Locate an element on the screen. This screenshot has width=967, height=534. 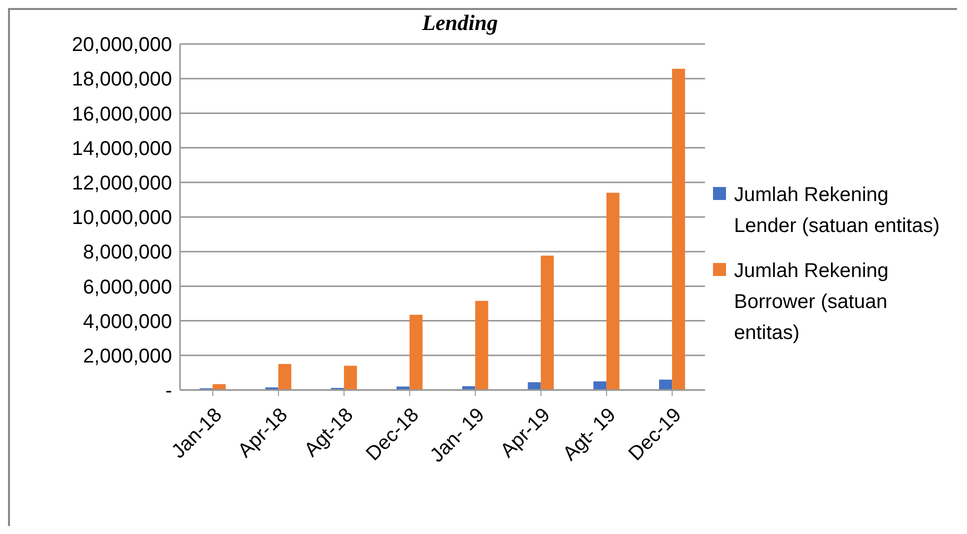
y-tick-label: 12,000,000 is located at coordinates (122, 183).